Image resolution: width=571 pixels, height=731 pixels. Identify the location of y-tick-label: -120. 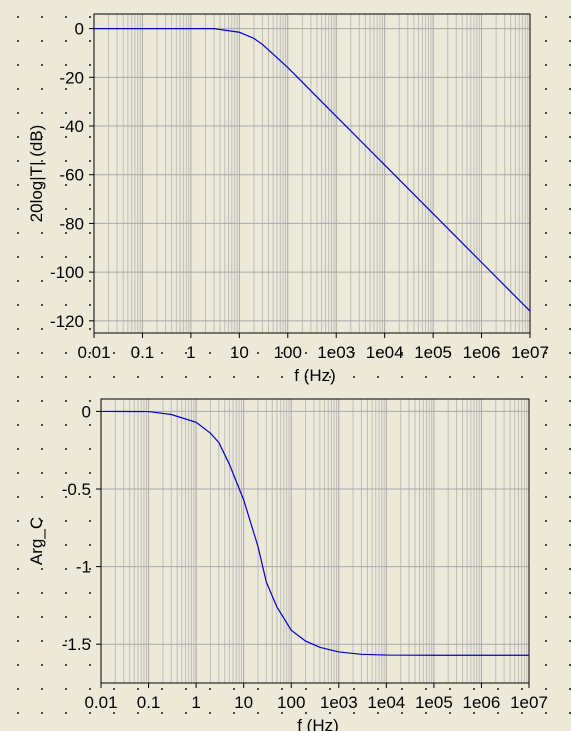
(67, 321).